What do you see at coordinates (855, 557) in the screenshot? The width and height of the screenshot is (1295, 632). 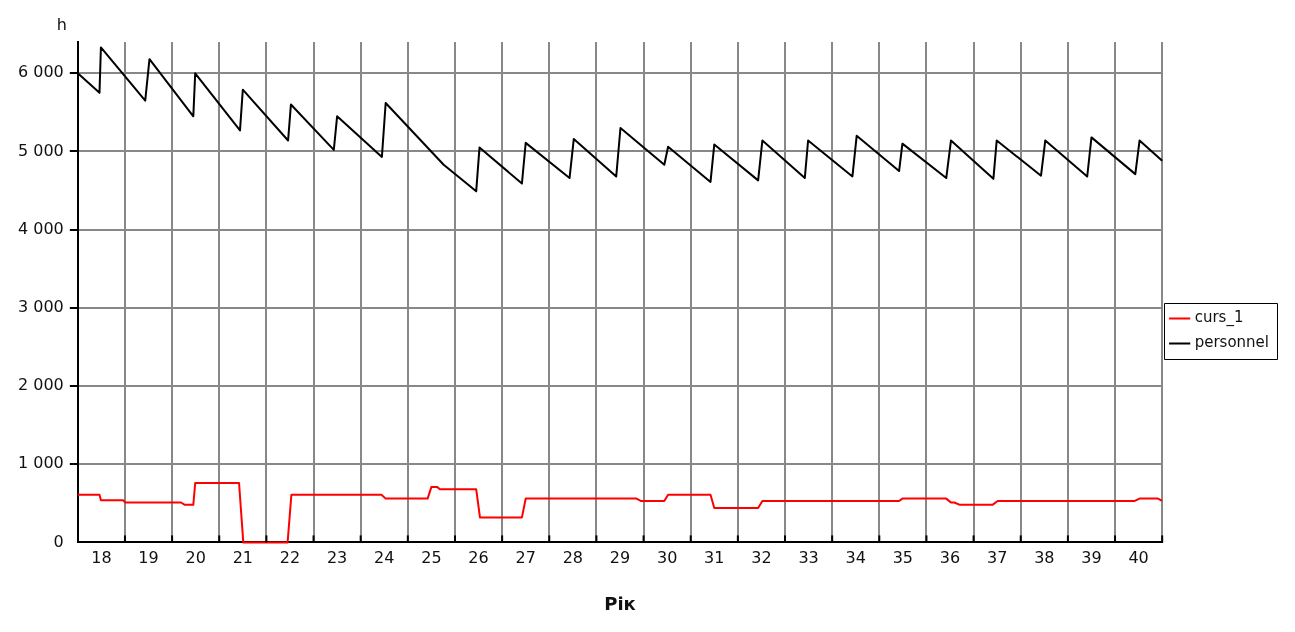 I see `x-tick-label: 34` at bounding box center [855, 557].